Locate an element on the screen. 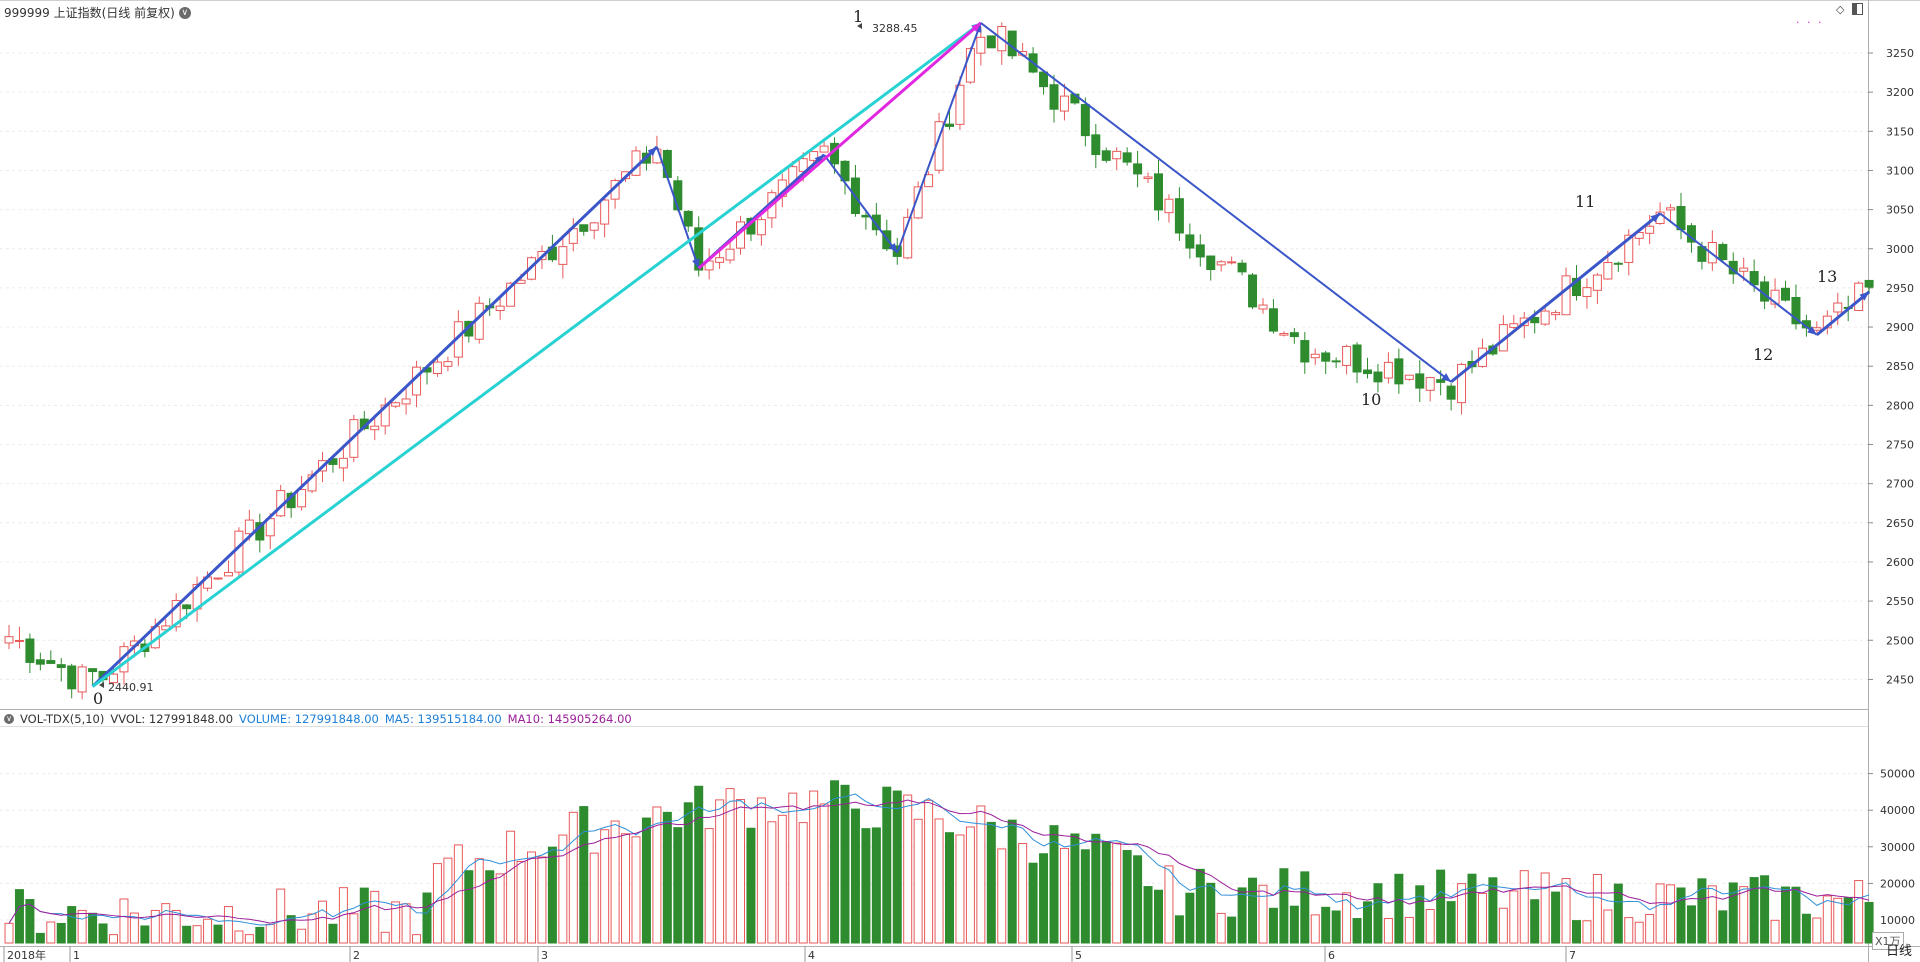  vvol-value: VVOL: 127991848.00 is located at coordinates (172, 719).